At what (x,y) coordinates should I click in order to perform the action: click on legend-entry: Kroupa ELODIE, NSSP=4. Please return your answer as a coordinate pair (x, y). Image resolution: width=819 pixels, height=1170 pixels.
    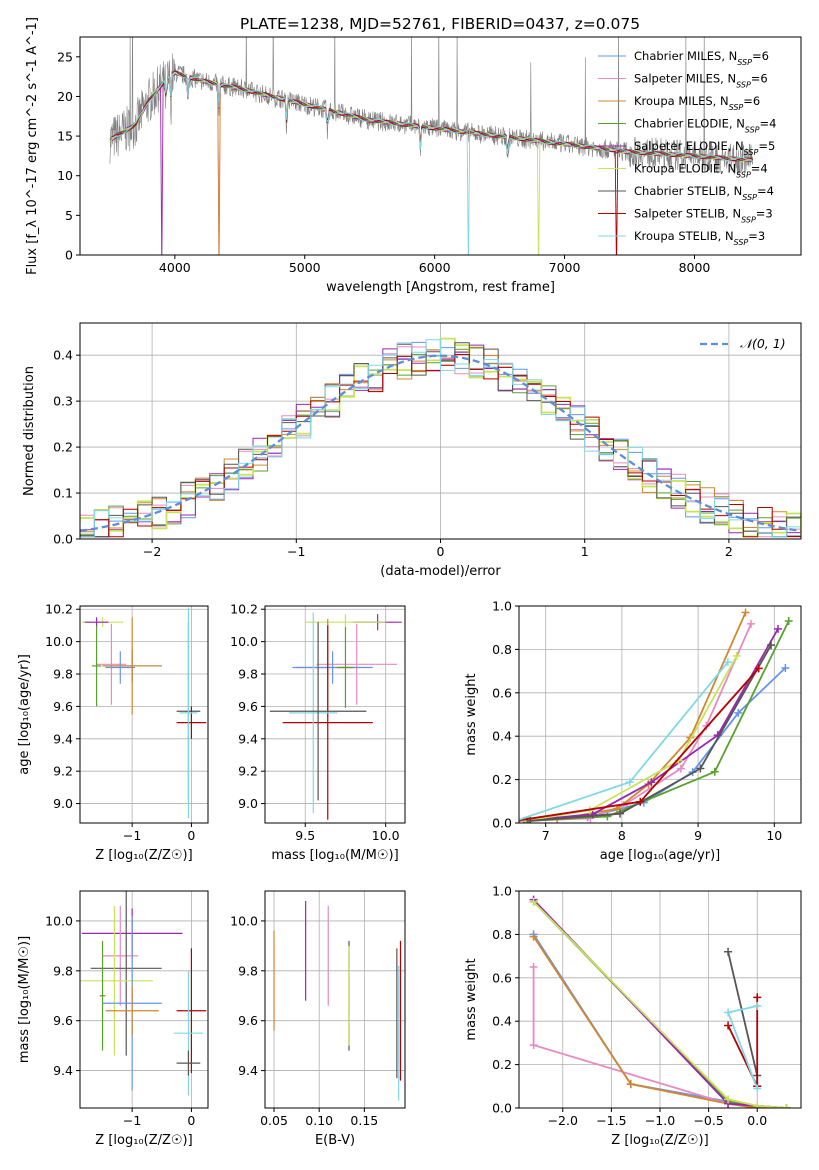
    Looking at the image, I should click on (701, 171).